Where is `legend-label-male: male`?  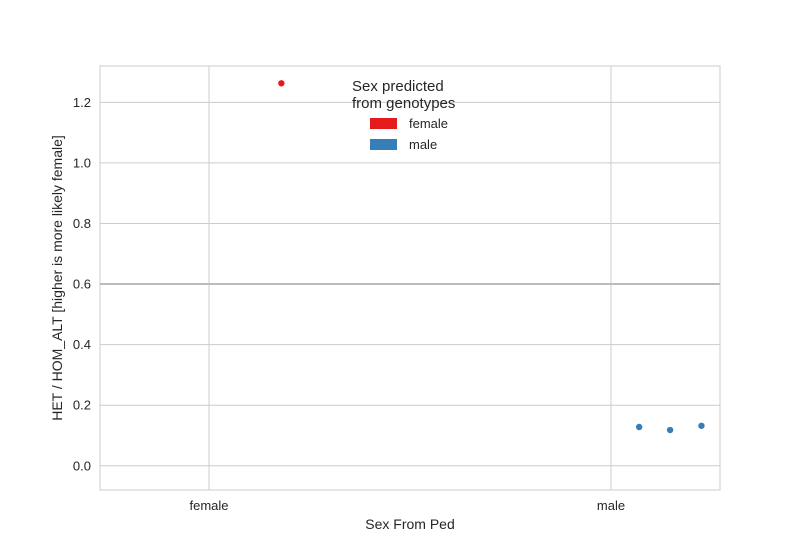 legend-label-male: male is located at coordinates (423, 144).